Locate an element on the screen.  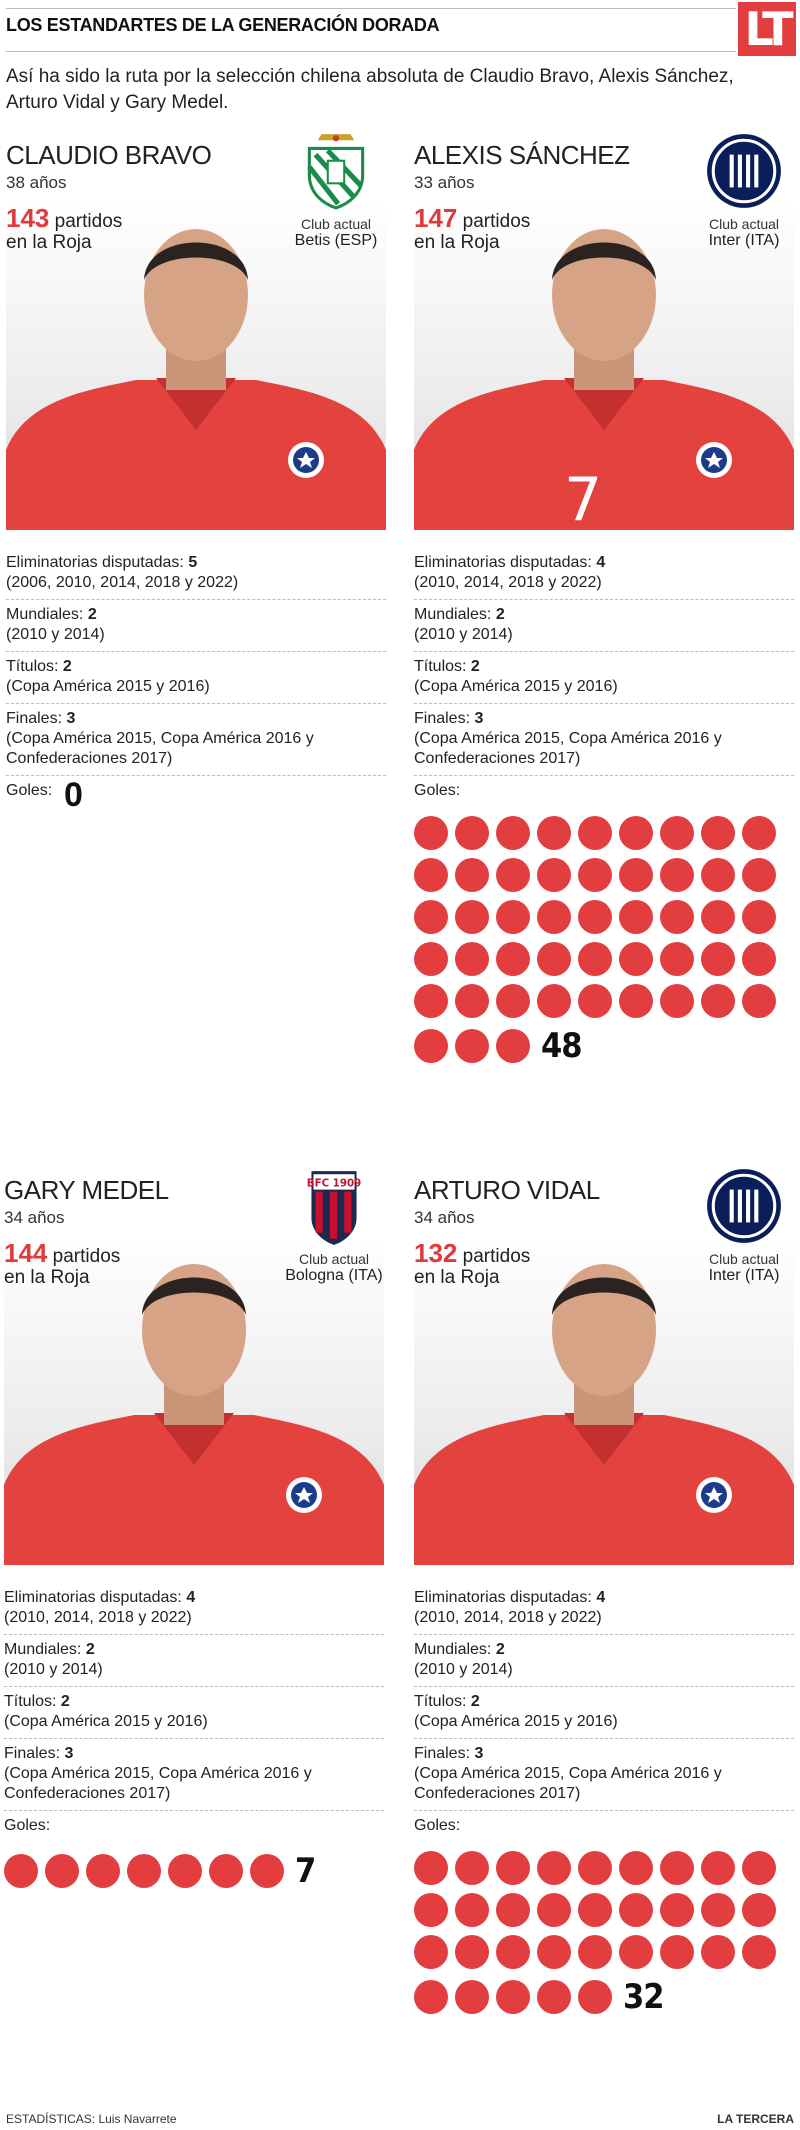
stat-goles: Goles: 32 is located at coordinates (604, 1918).